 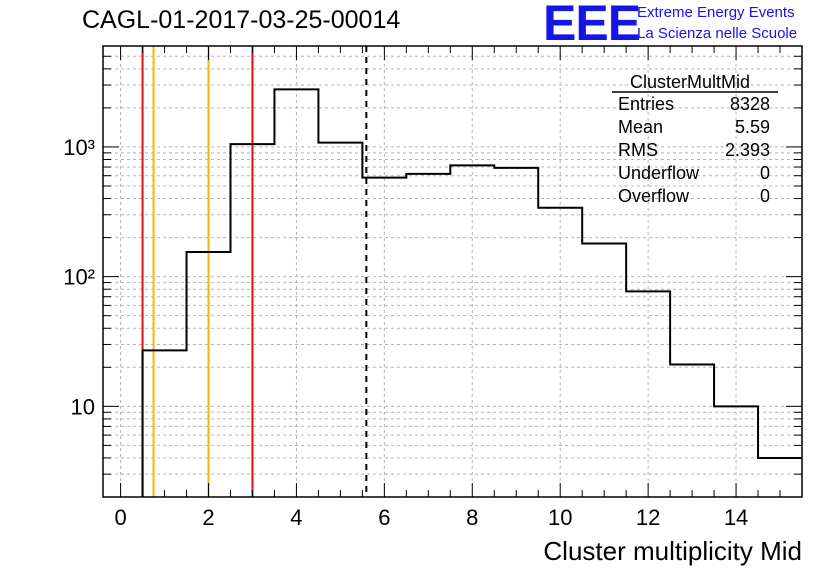 What do you see at coordinates (638, 150) in the screenshot?
I see `stats-row-label: RMS` at bounding box center [638, 150].